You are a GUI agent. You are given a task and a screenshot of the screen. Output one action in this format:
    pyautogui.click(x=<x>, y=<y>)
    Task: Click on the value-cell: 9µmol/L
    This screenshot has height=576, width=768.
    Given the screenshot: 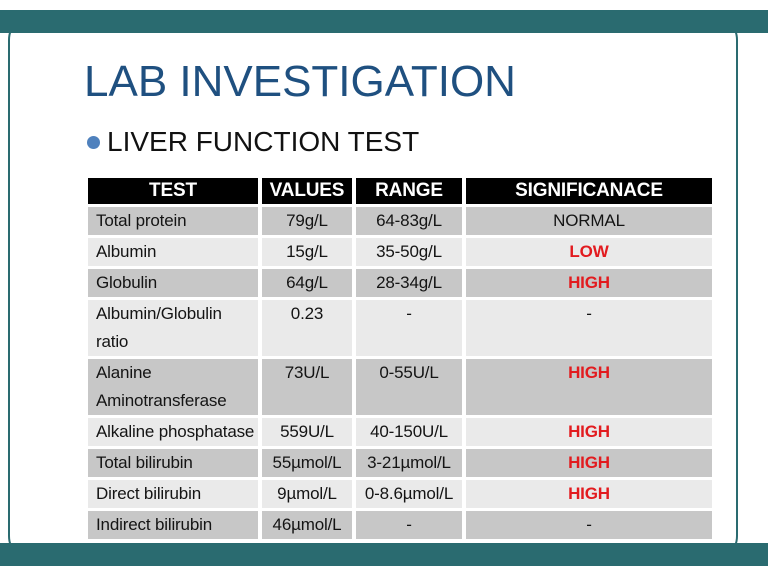 What is the action you would take?
    pyautogui.click(x=309, y=495)
    